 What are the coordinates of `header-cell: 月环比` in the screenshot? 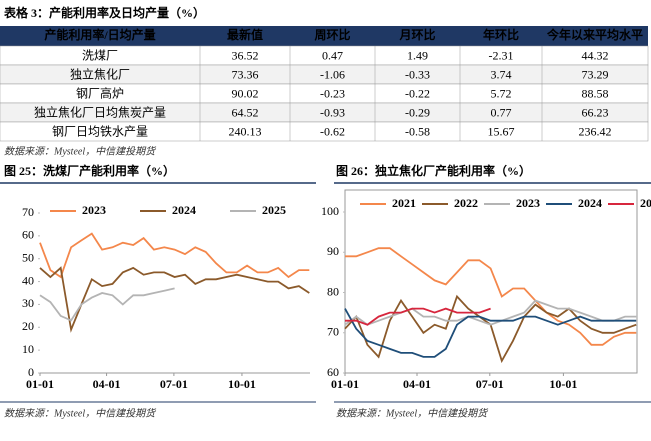 It's located at (416, 34).